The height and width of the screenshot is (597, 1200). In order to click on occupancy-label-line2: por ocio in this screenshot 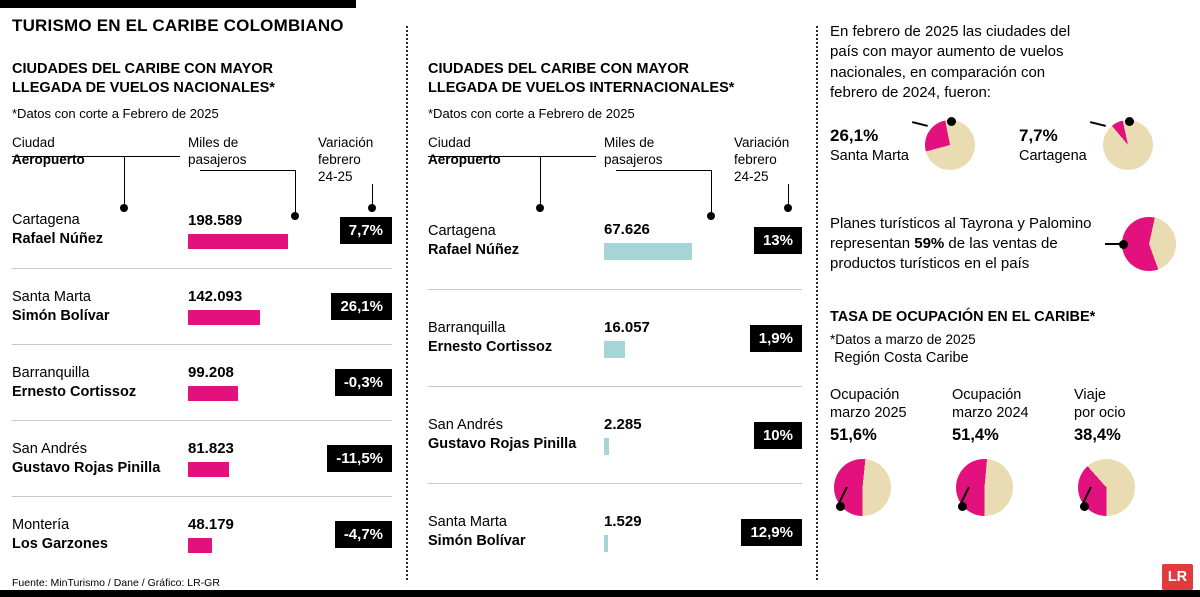, I will do `click(1100, 413)`.